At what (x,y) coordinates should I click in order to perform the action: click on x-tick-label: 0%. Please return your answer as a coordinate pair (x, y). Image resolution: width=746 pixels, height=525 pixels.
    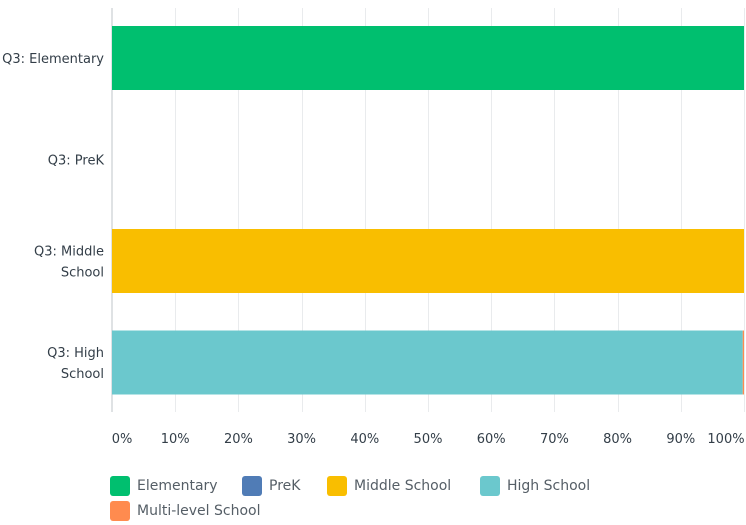
    Looking at the image, I should click on (122, 439).